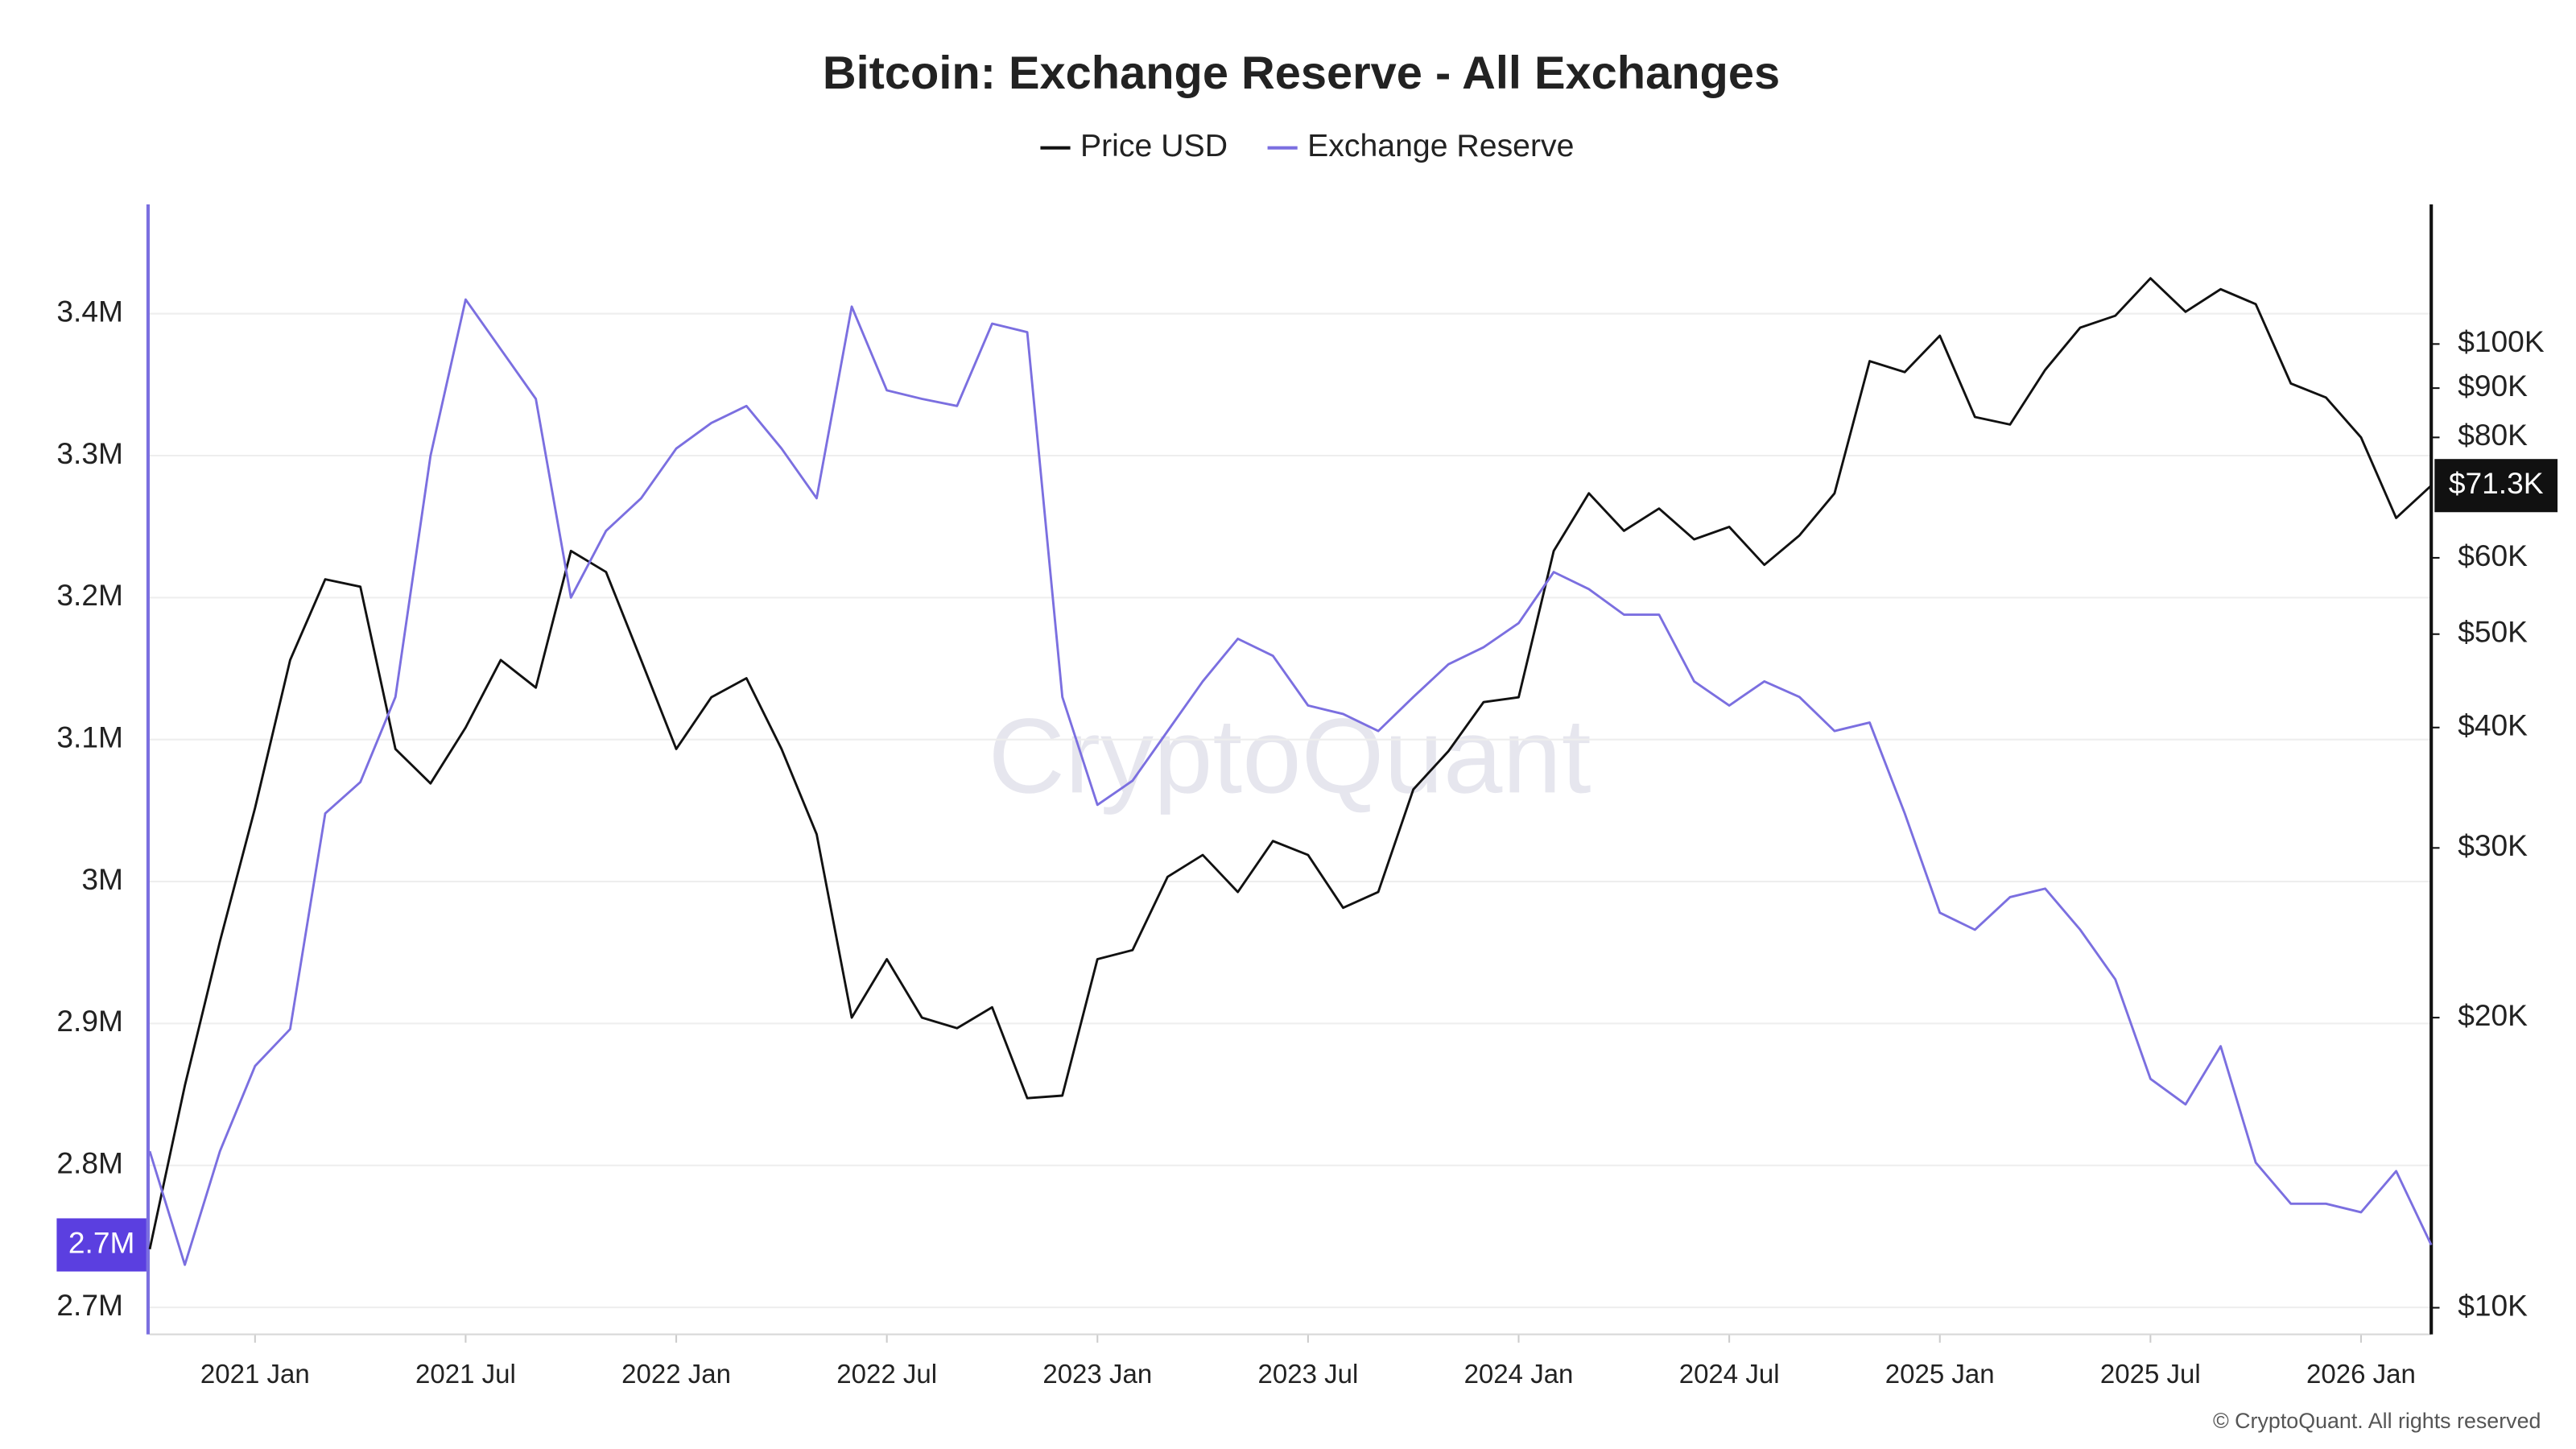 The image size is (2576, 1449). What do you see at coordinates (1290, 755) in the screenshot?
I see `watermark: CryptoQuant` at bounding box center [1290, 755].